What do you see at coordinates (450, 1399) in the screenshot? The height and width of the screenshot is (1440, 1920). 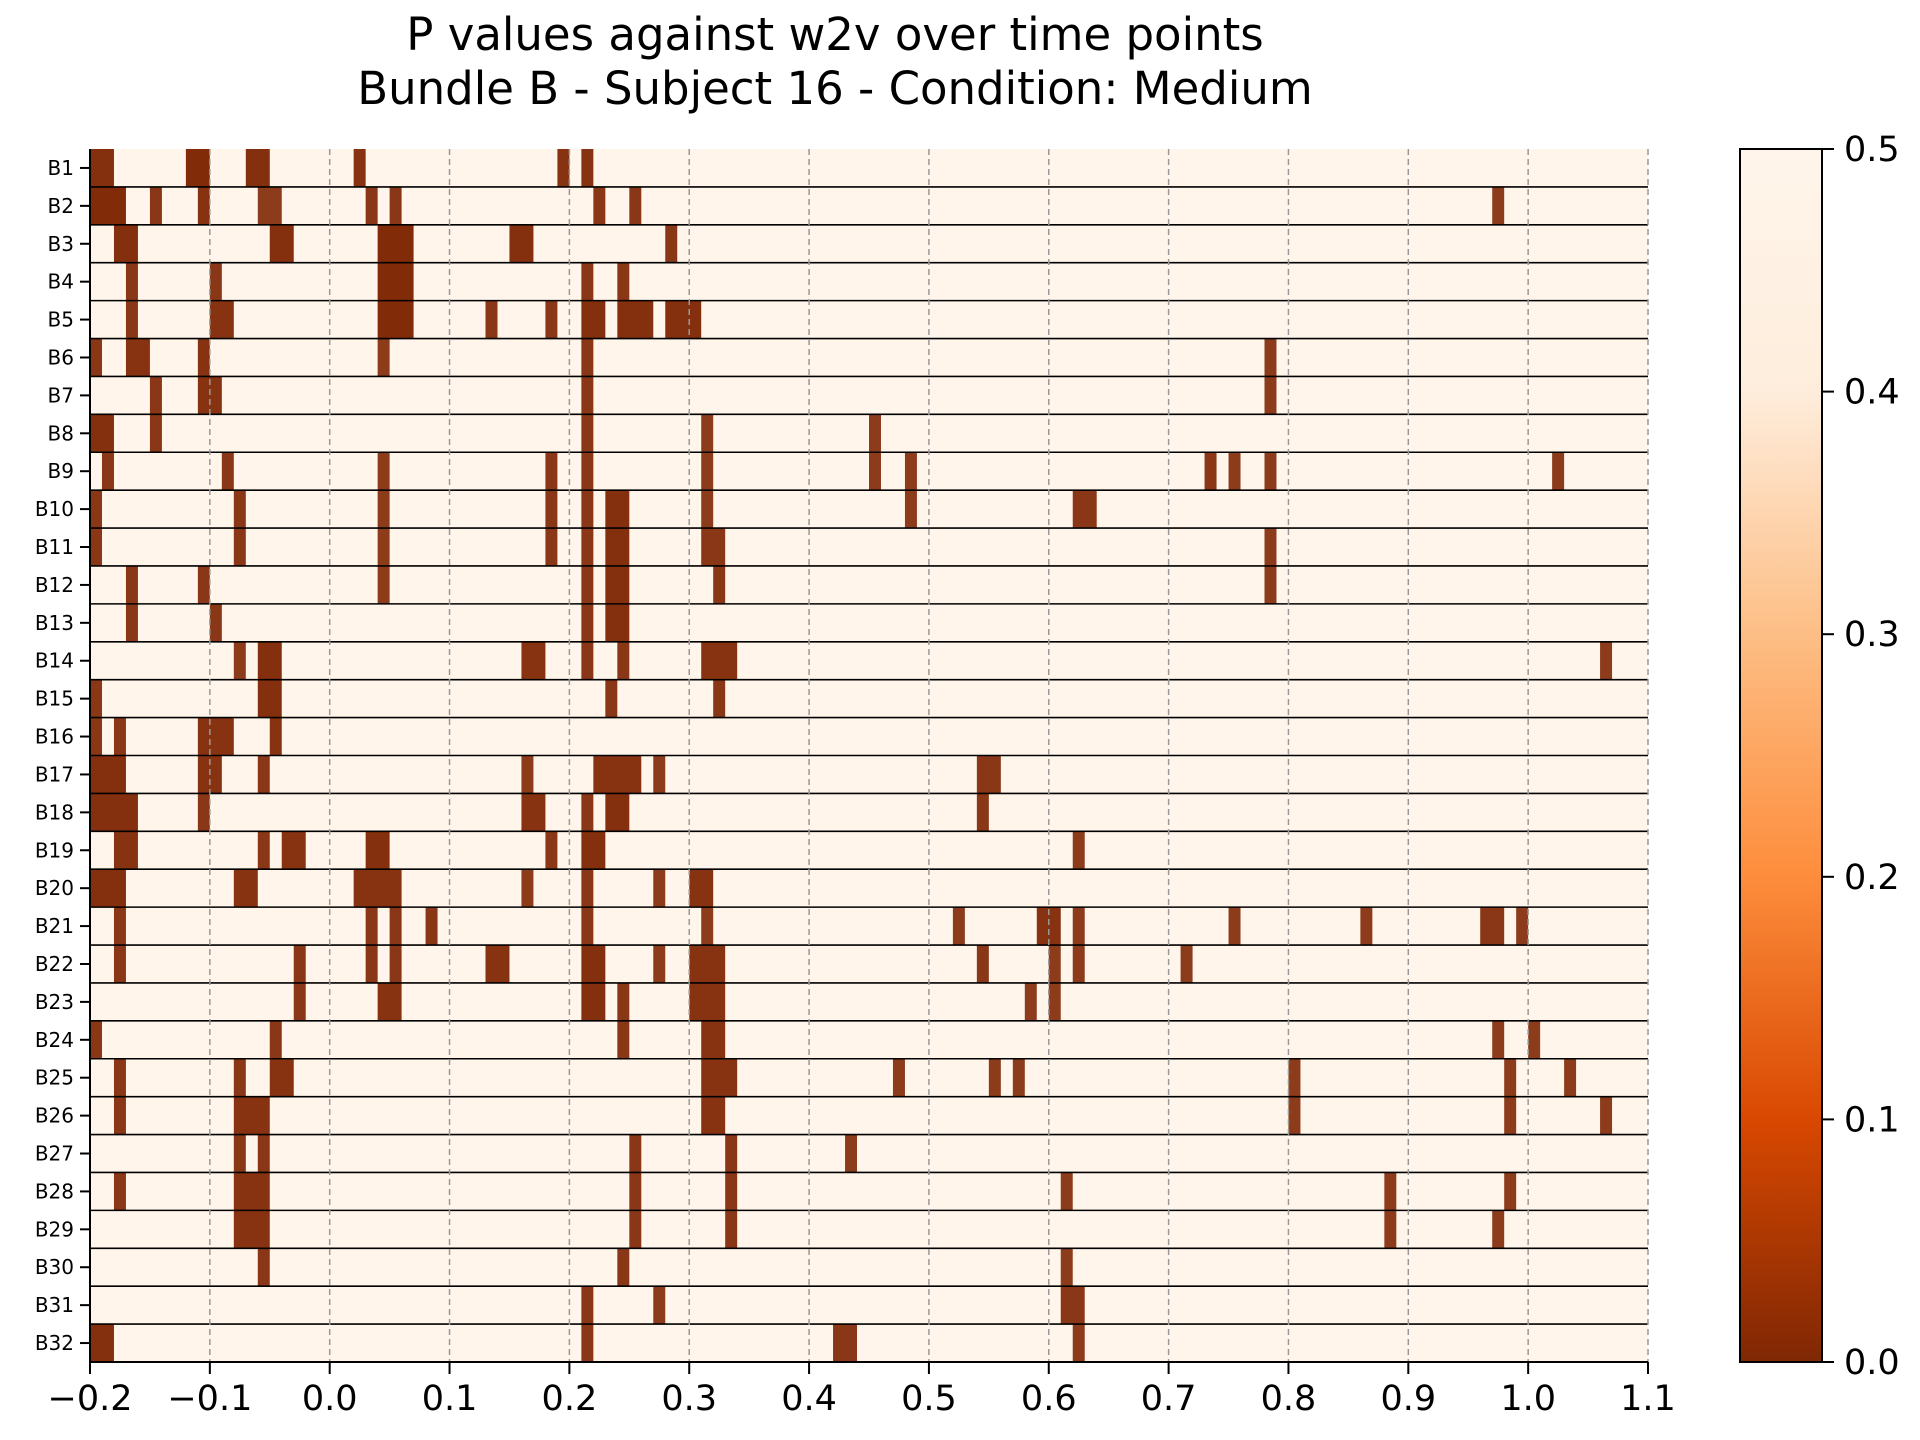 I see `x-tick-label: 0.1` at bounding box center [450, 1399].